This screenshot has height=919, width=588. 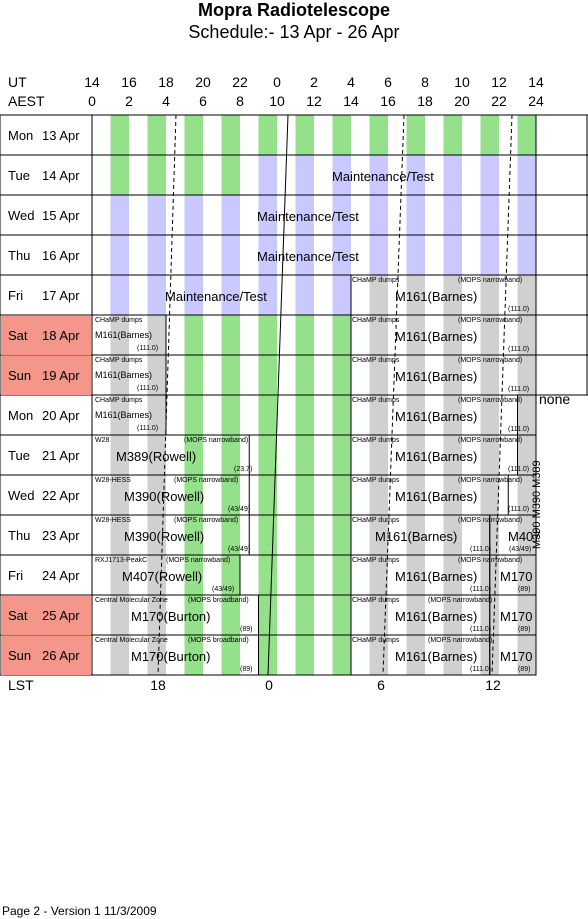 What do you see at coordinates (61, 575) in the screenshot?
I see `day-date: 24 Apr` at bounding box center [61, 575].